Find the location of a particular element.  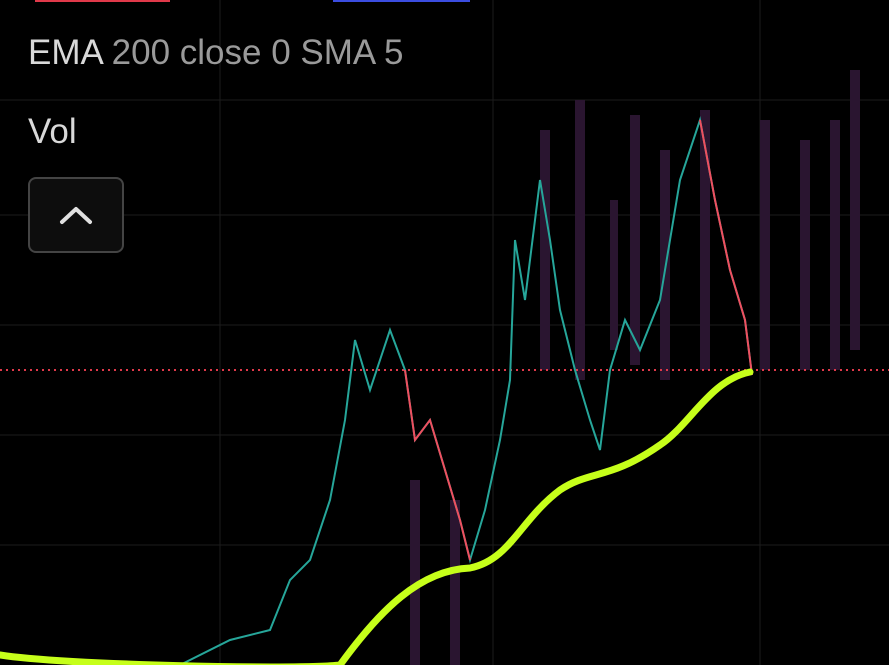

legend-row: EMA 200 close 0 SMA 5 is located at coordinates (216, 53).